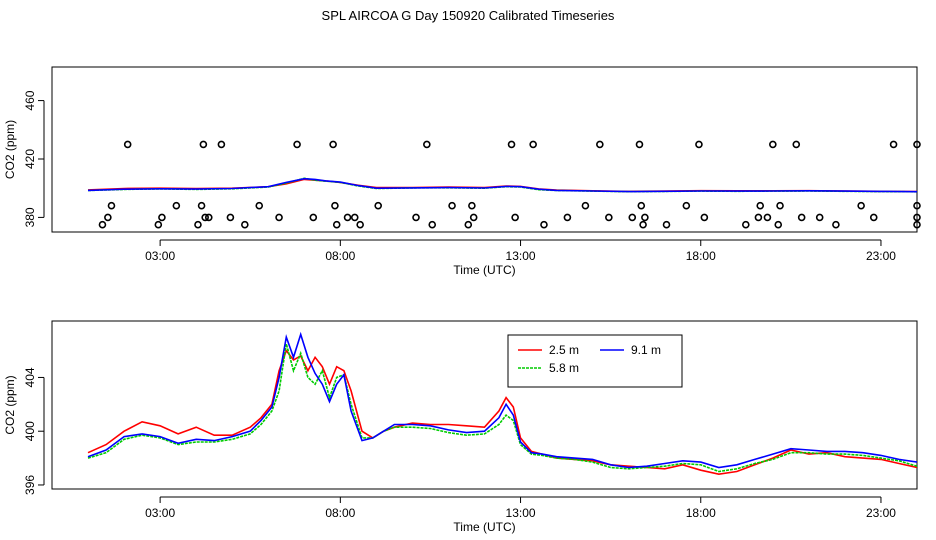  I want to click on series-line-5-8-m, so click(502, 185).